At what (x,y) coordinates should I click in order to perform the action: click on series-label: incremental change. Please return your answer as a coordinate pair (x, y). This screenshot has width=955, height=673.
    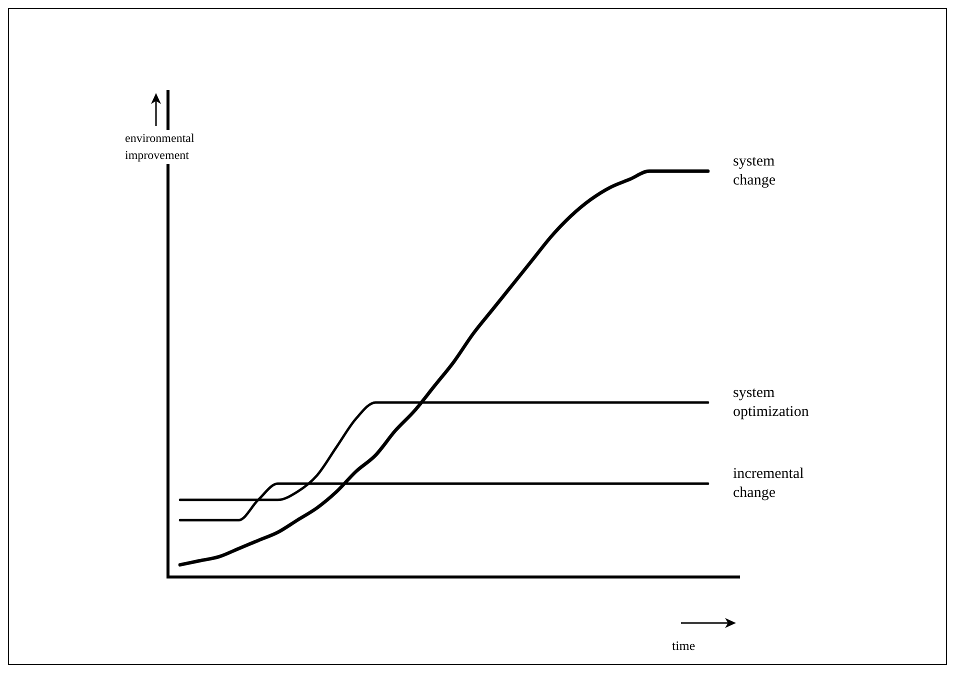
    Looking at the image, I should click on (768, 484).